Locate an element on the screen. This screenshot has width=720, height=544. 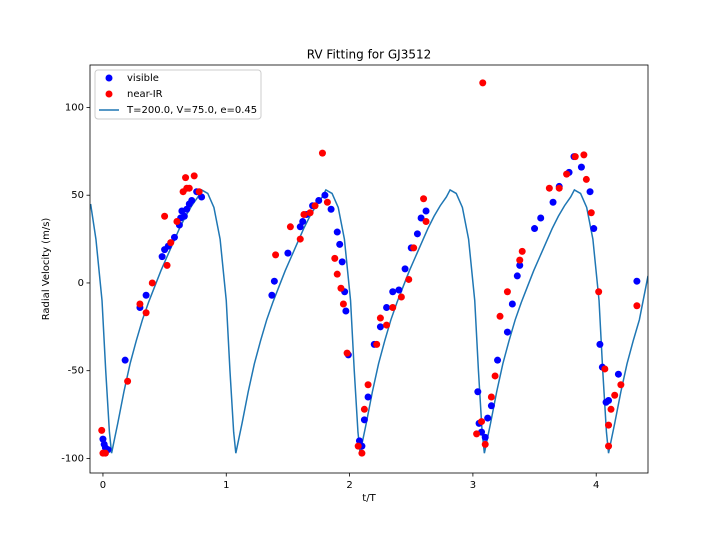
legend-label: near-IR is located at coordinates (145, 94).